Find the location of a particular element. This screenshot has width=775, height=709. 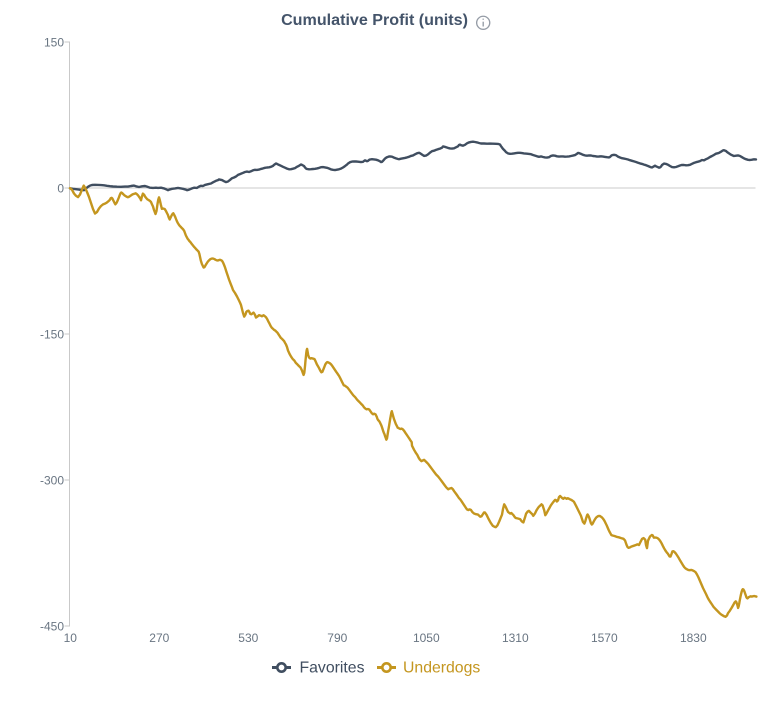

svg-text: 1570 is located at coordinates (604, 638).